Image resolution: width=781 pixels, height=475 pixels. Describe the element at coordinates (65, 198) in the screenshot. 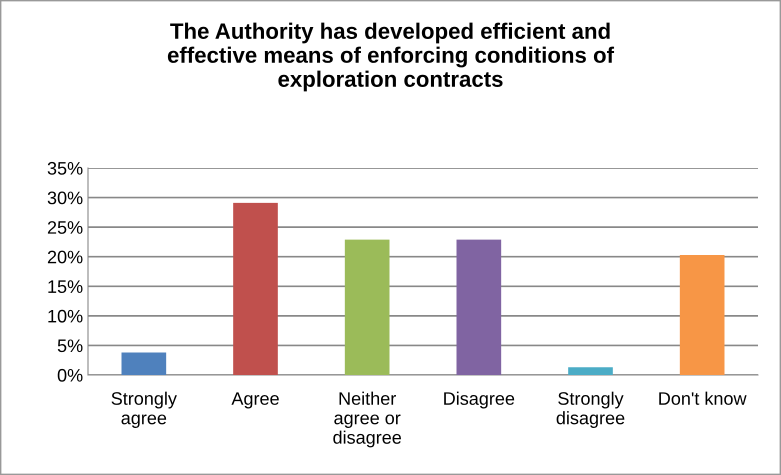

I see `y-tick-label: 30%` at that location.